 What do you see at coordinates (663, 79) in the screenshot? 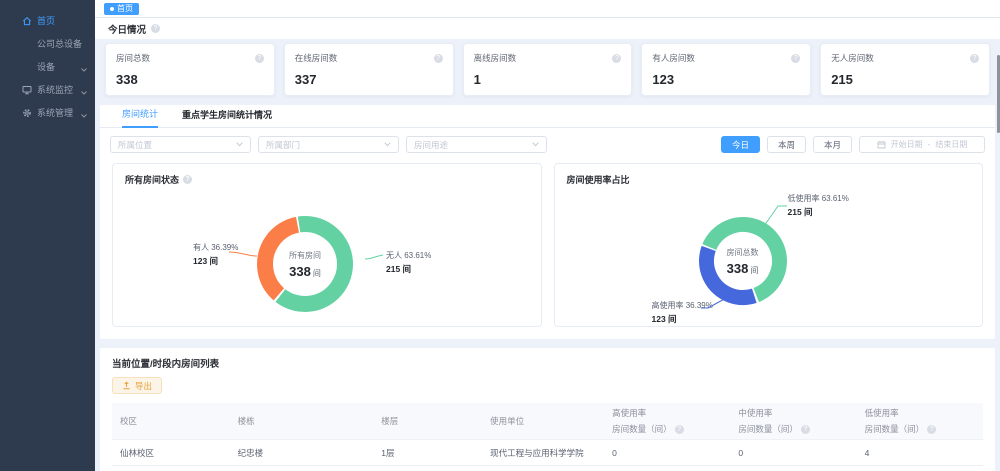
I see `stat-value: 123` at bounding box center [663, 79].